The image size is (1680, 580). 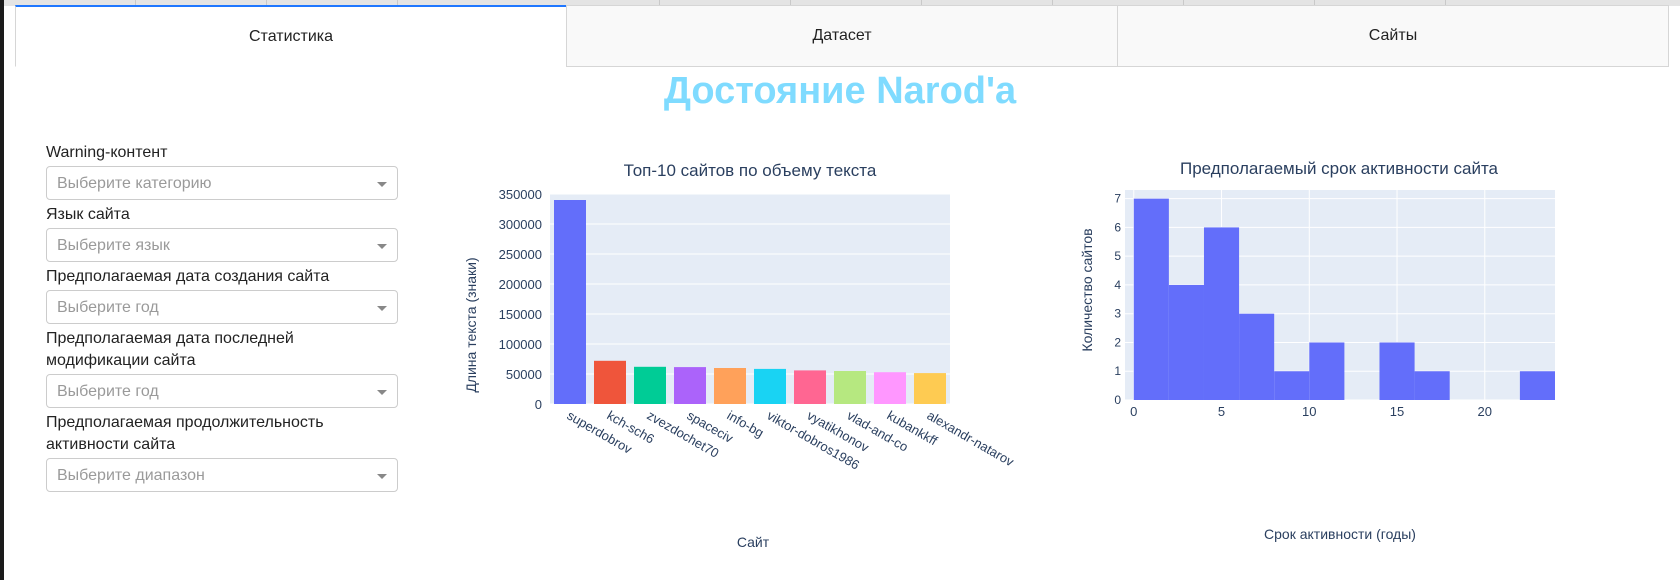 What do you see at coordinates (1485, 411) in the screenshot?
I see `x-tick-label: 20` at bounding box center [1485, 411].